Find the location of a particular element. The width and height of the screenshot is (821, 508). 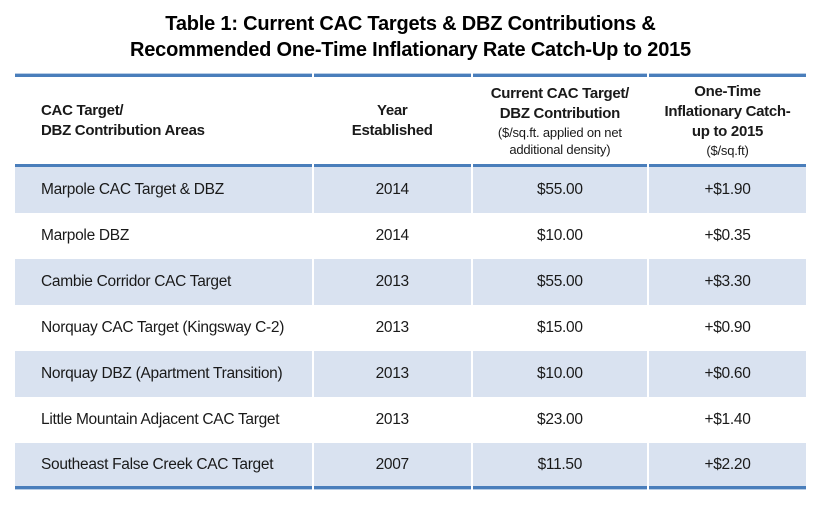

column-header-current-note1: ($/sq.ft. applied on net is located at coordinates (559, 132).